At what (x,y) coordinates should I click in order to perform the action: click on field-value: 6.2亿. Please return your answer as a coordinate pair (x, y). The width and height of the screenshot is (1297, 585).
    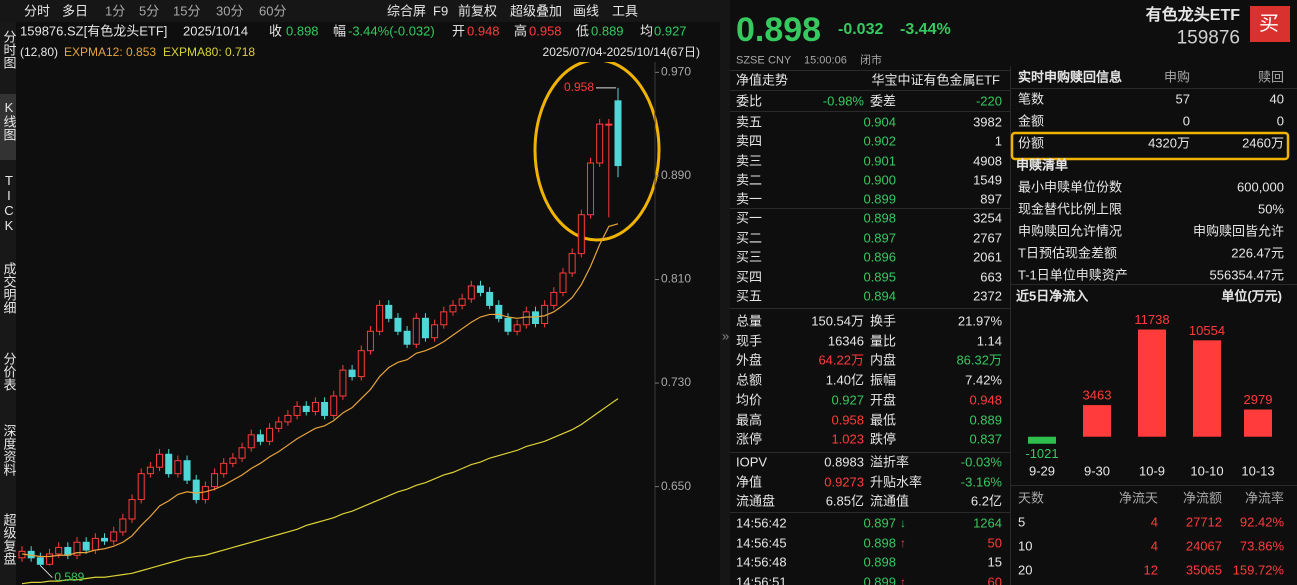
    Looking at the image, I should click on (986, 501).